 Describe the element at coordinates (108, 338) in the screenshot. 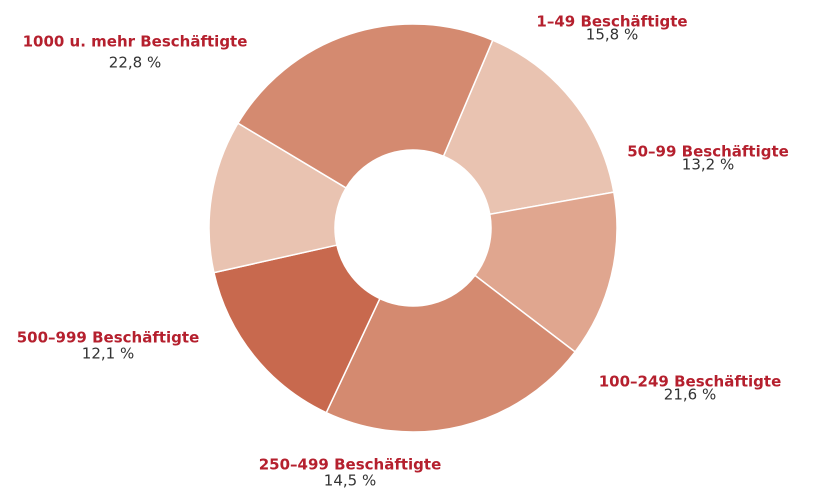

I see `slice-label: 500–999 Beschäftigte` at that location.